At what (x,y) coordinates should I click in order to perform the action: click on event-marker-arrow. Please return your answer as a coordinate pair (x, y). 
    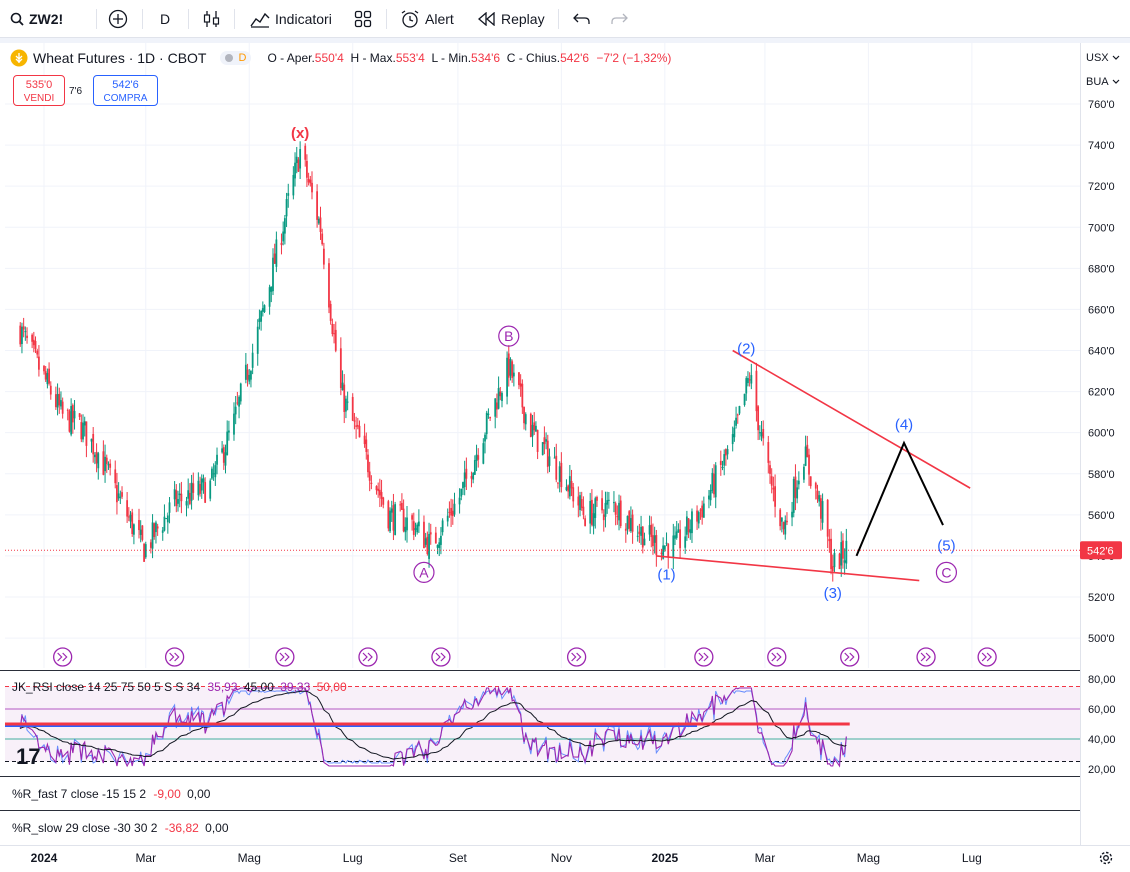
    Looking at the image, I should click on (579, 657).